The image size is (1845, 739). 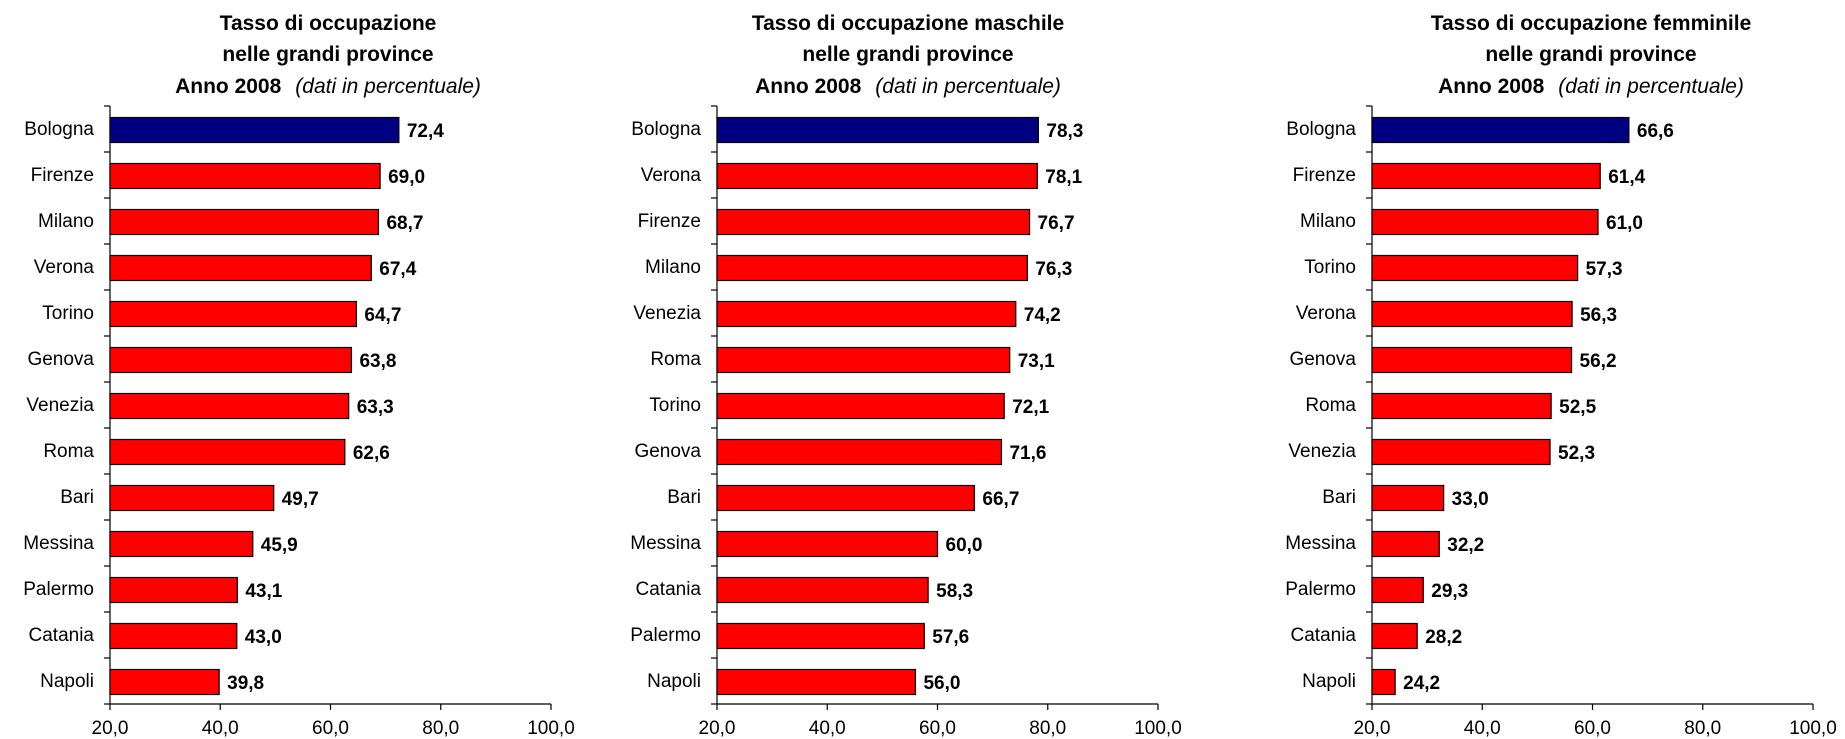 What do you see at coordinates (1655, 131) in the screenshot?
I see `data-label: 66,6` at bounding box center [1655, 131].